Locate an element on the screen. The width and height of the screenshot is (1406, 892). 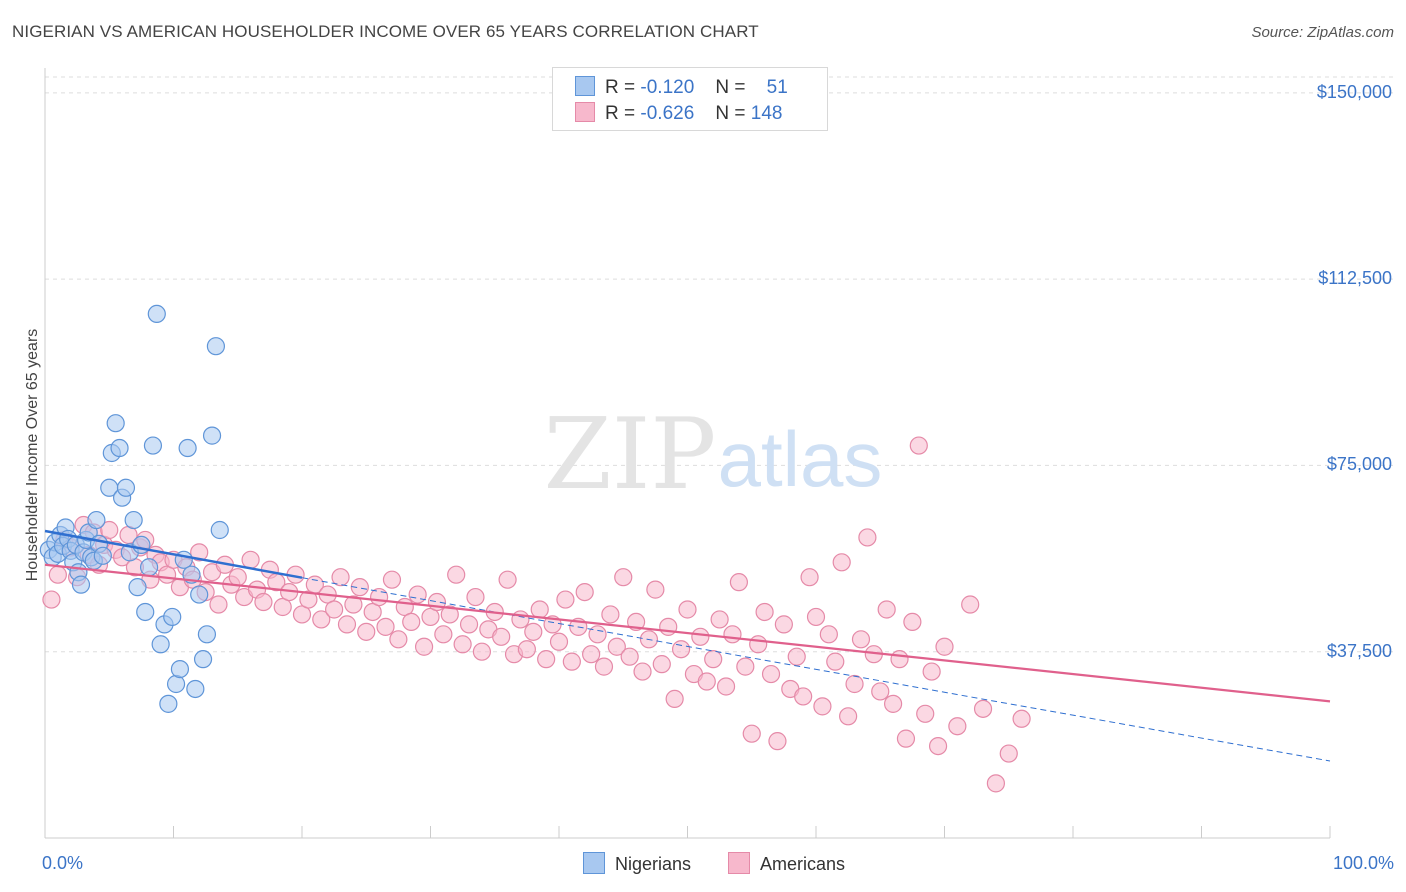
nigerians-swatch is located at coordinates (585, 86).